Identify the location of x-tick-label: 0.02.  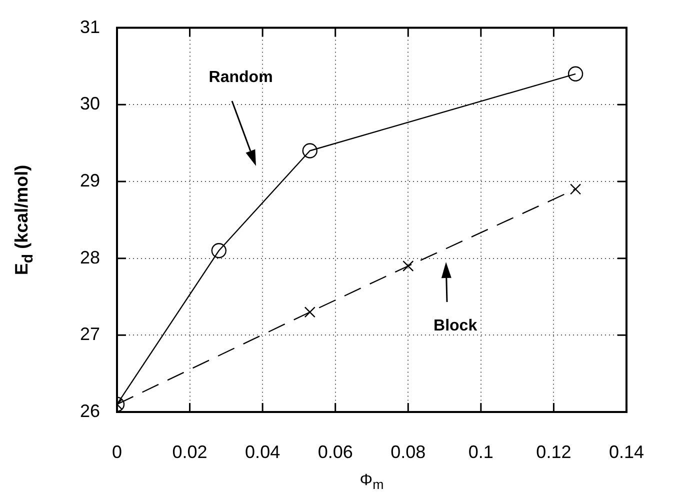
(190, 452).